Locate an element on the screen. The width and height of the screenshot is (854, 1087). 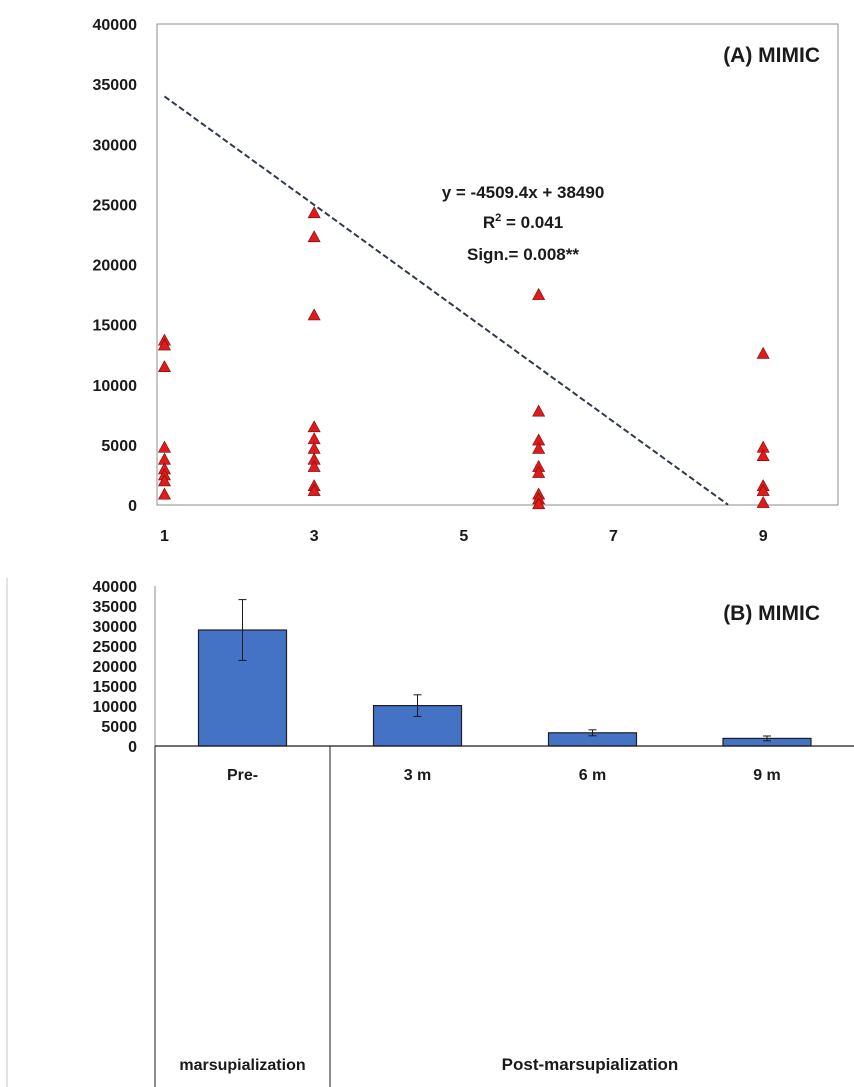
a-y-tick-label-5: 25000 is located at coordinates (115, 205).